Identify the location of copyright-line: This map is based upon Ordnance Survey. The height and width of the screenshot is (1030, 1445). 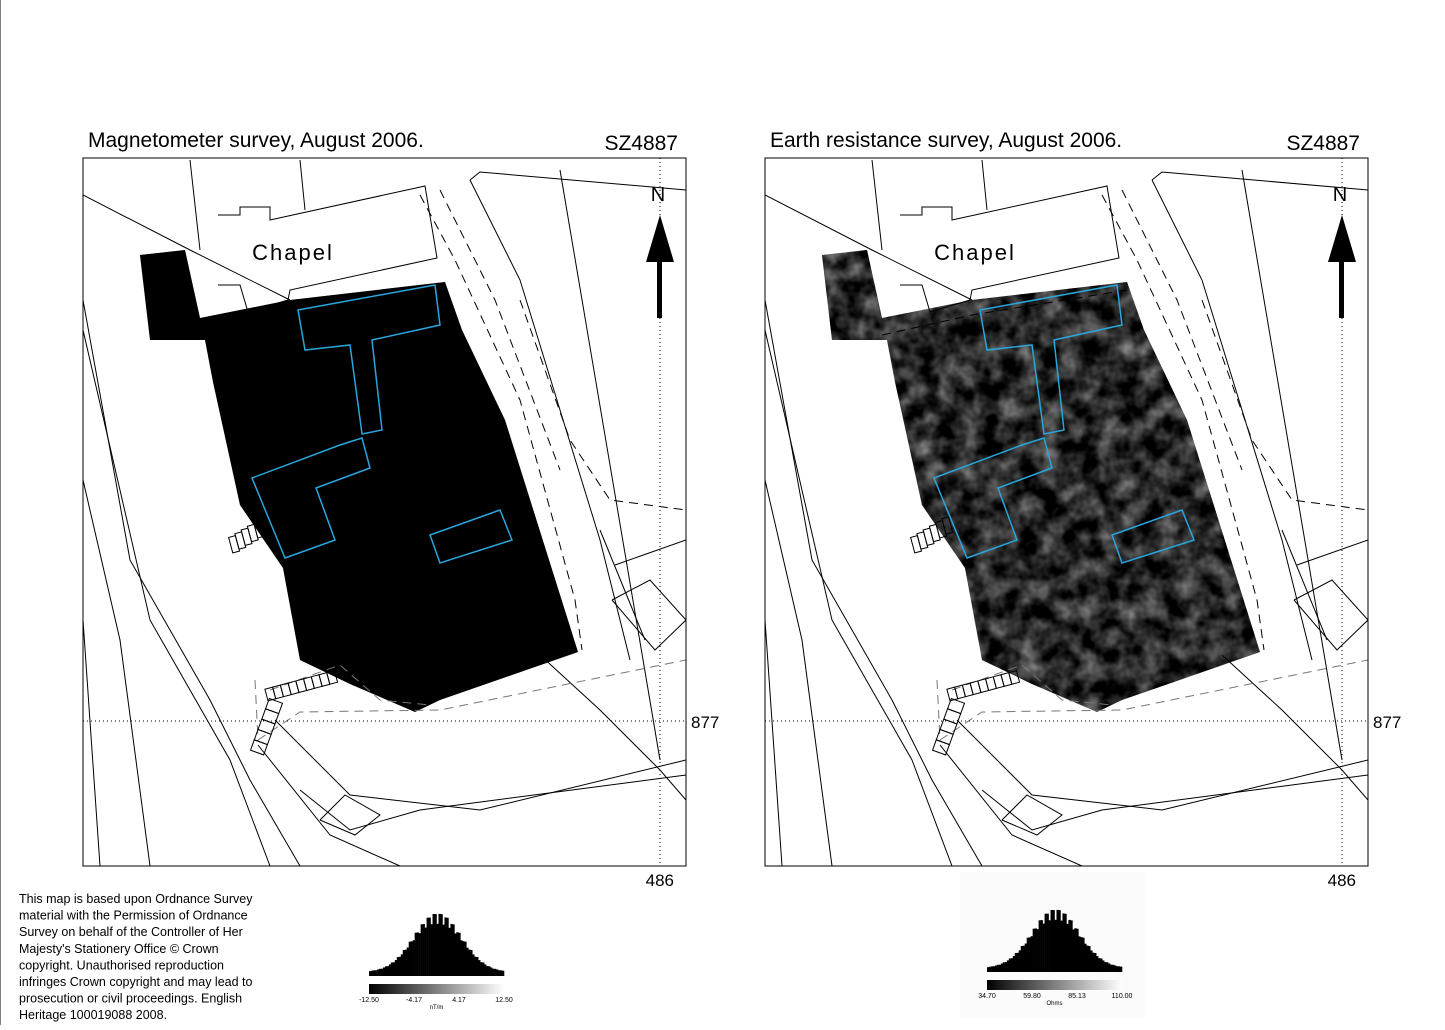
(136, 899).